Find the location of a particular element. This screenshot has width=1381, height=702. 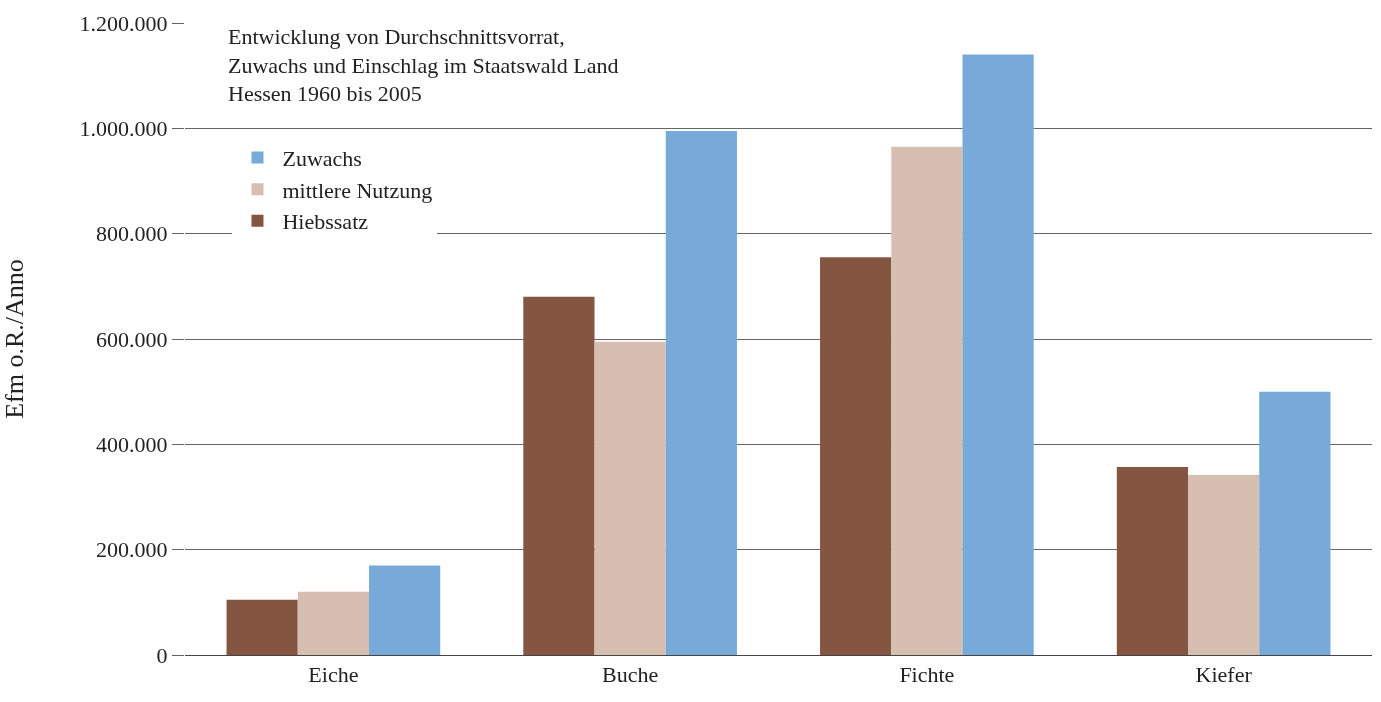

legend-label: Zuwachs is located at coordinates (322, 159).